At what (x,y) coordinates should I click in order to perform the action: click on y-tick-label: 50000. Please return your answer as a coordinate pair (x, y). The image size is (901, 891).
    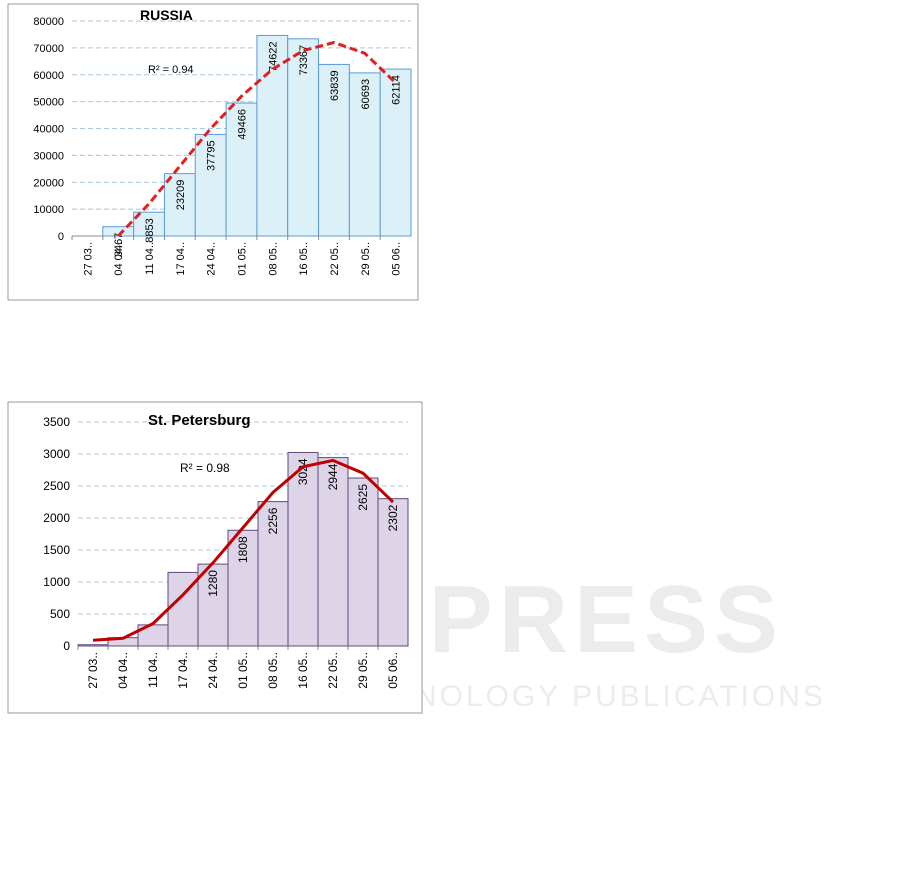
    Looking at the image, I should click on (48, 103).